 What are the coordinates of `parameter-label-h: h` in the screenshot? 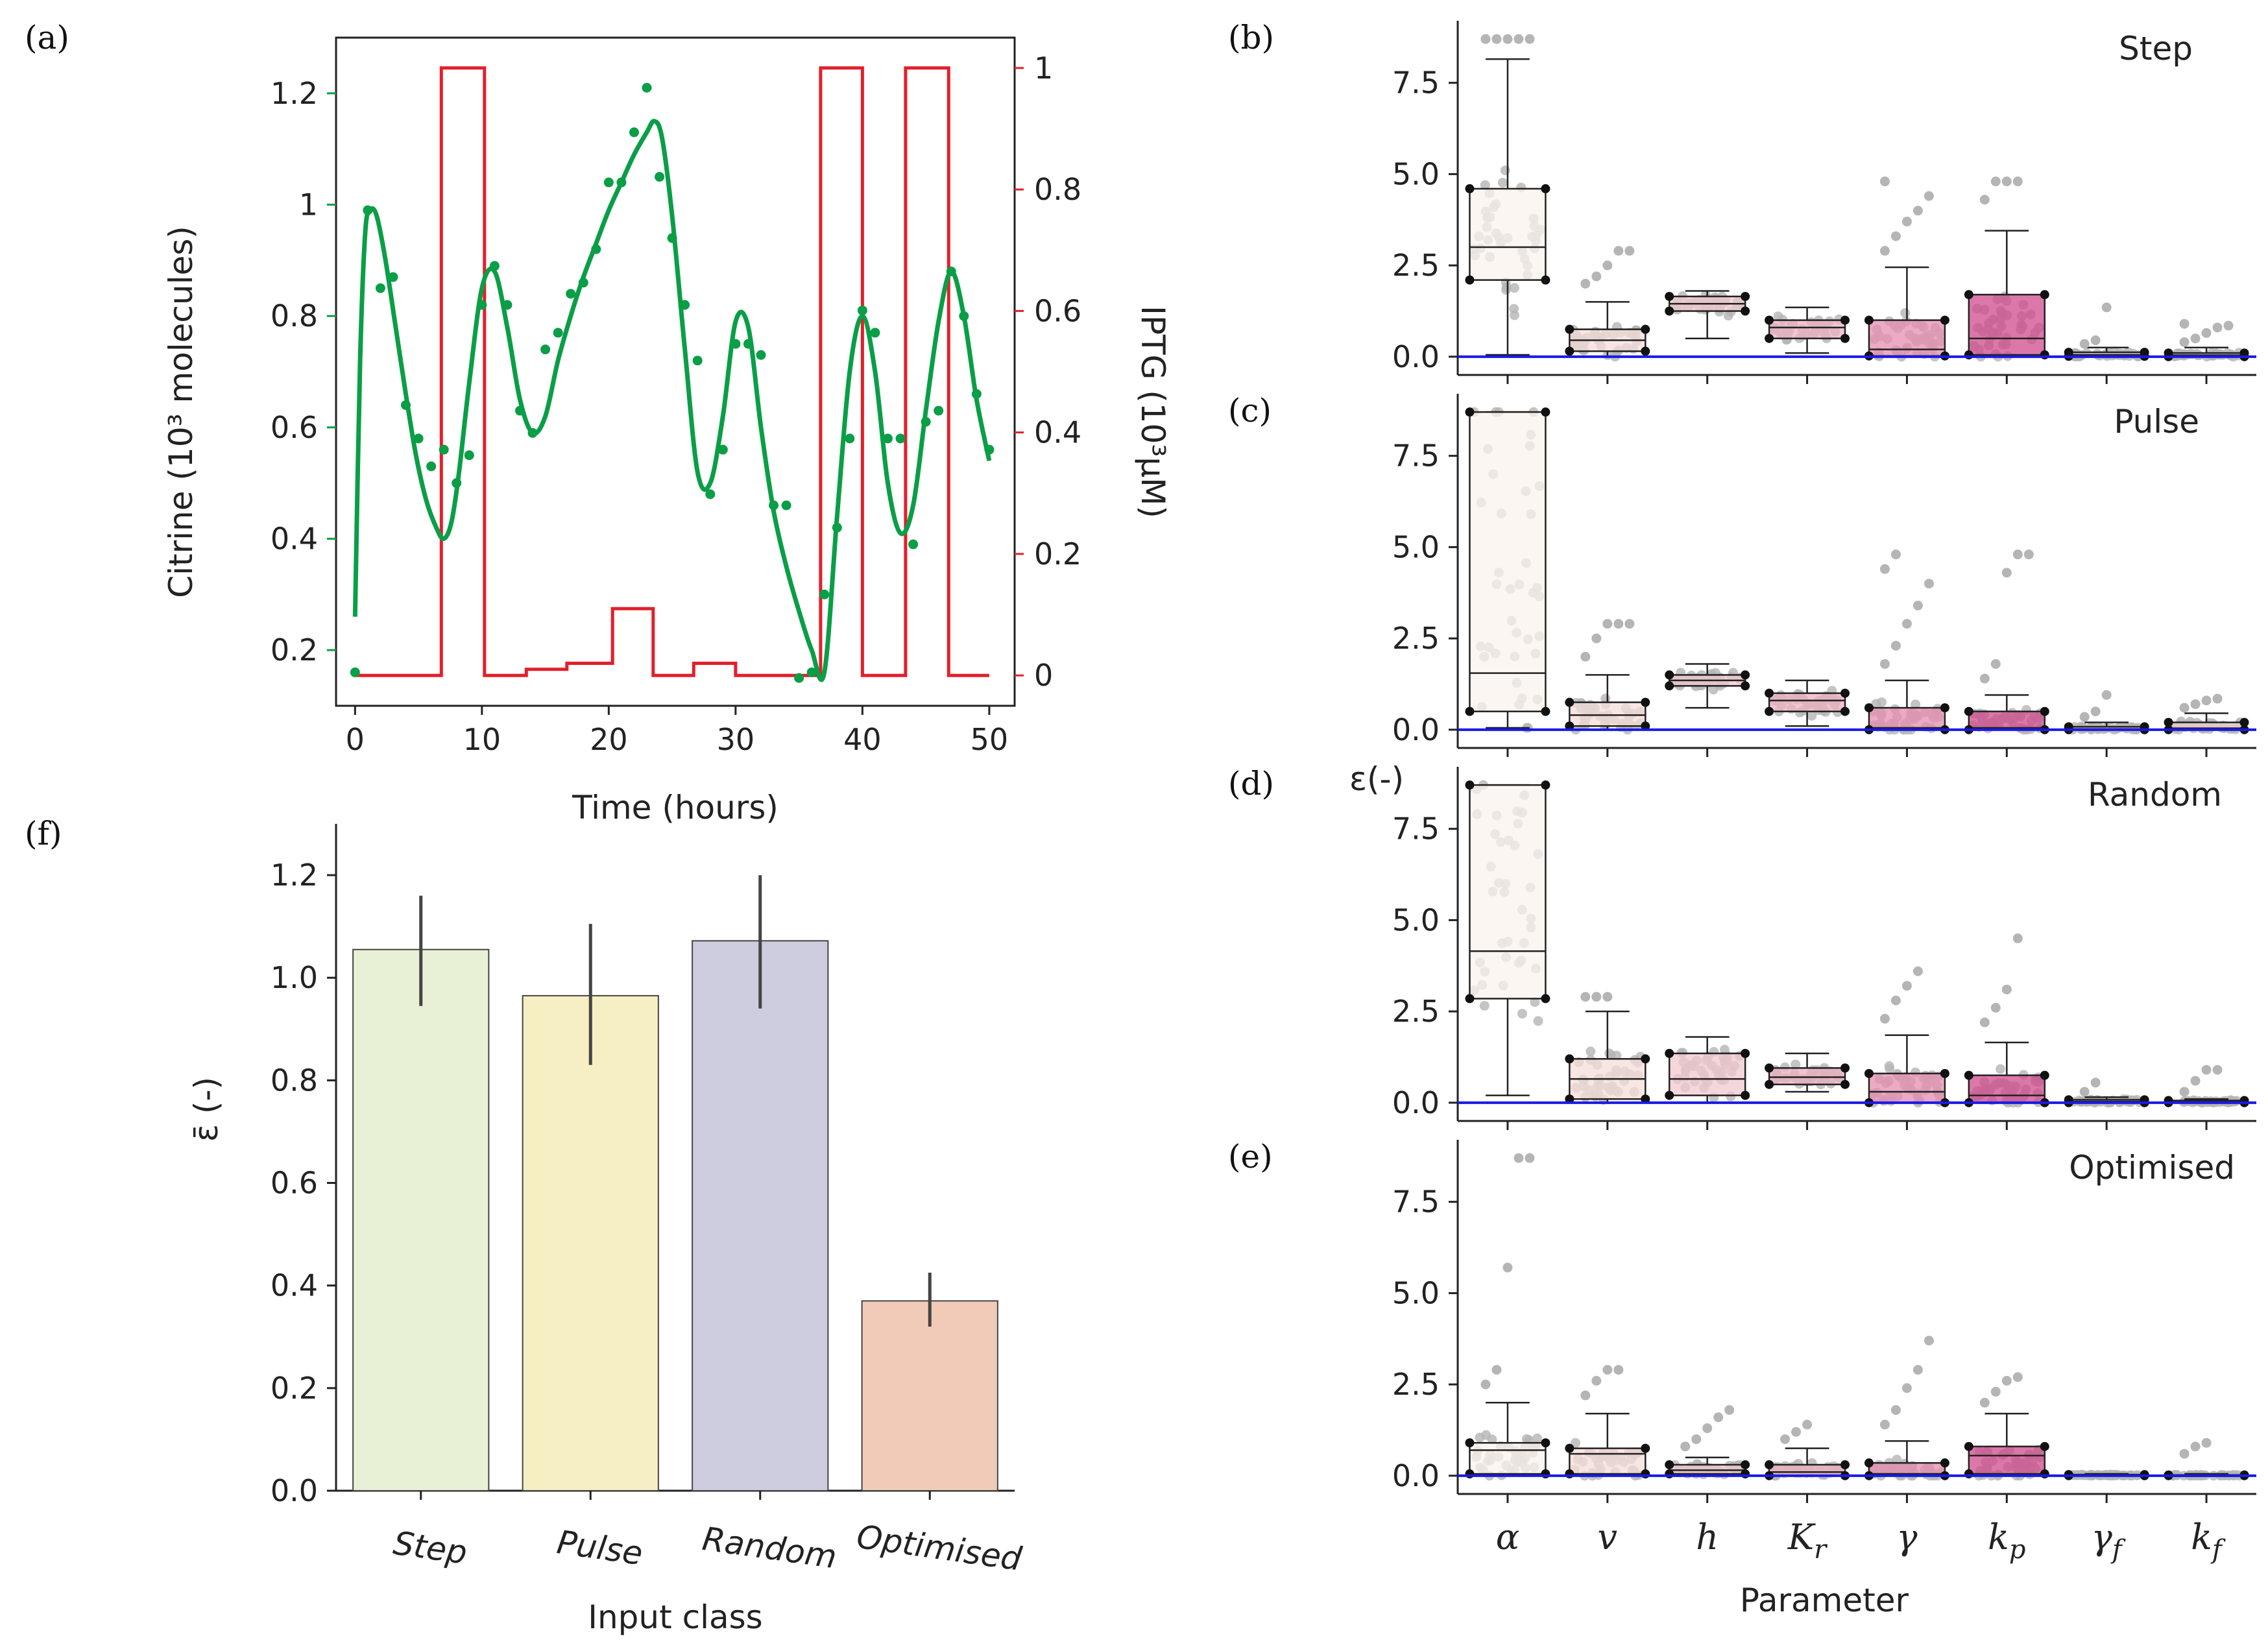 It's located at (1707, 1537).